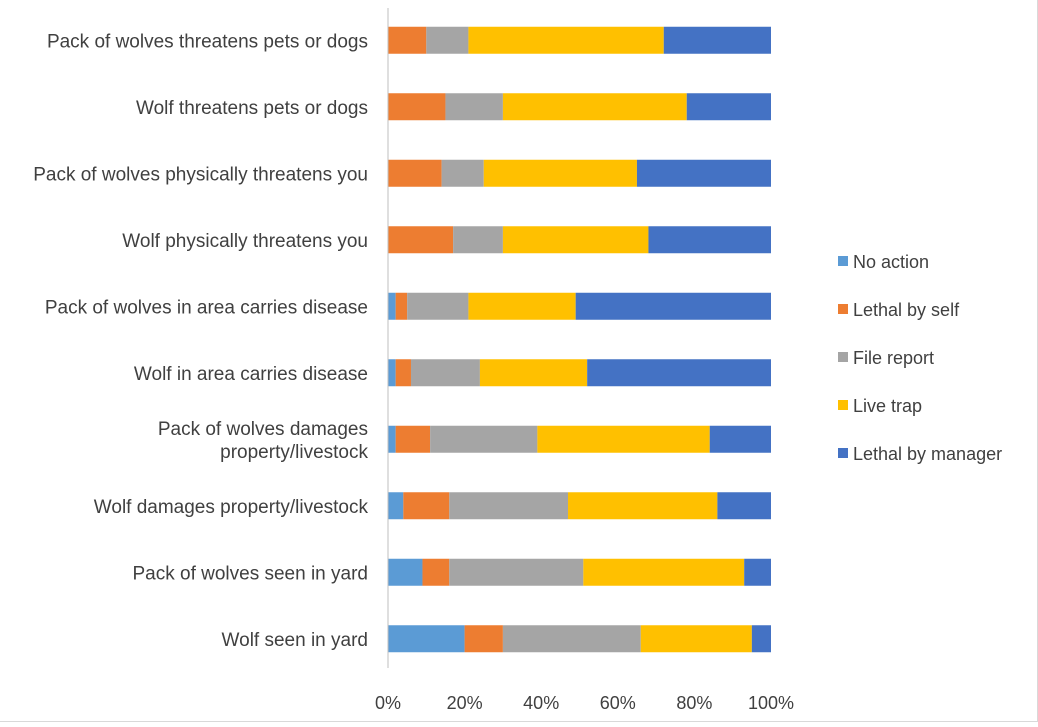 The image size is (1038, 727). I want to click on category-label: Pack of wolves damages property/livestock, so click(263, 441).